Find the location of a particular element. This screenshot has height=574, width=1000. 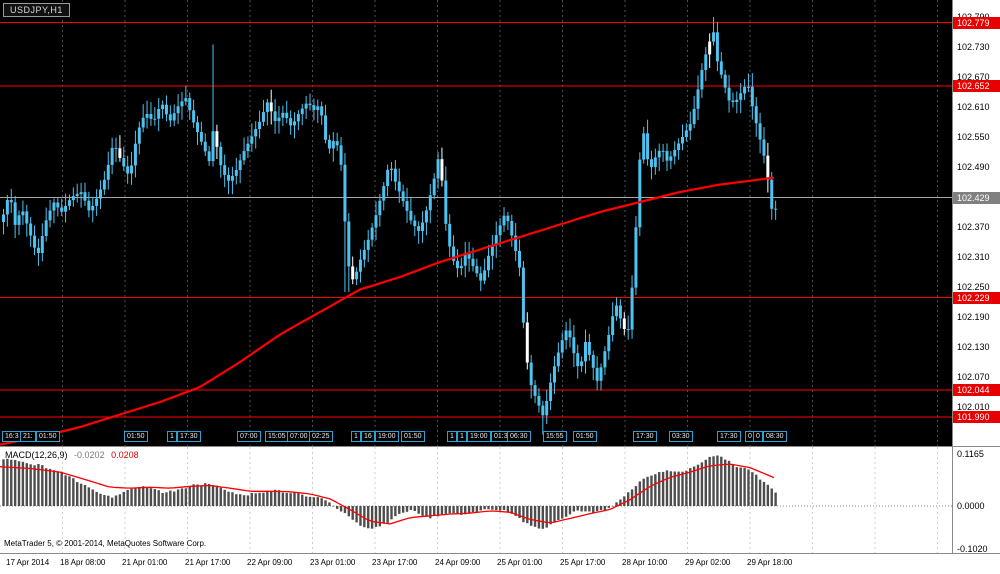

event-time-marker: 21: is located at coordinates (28, 436).